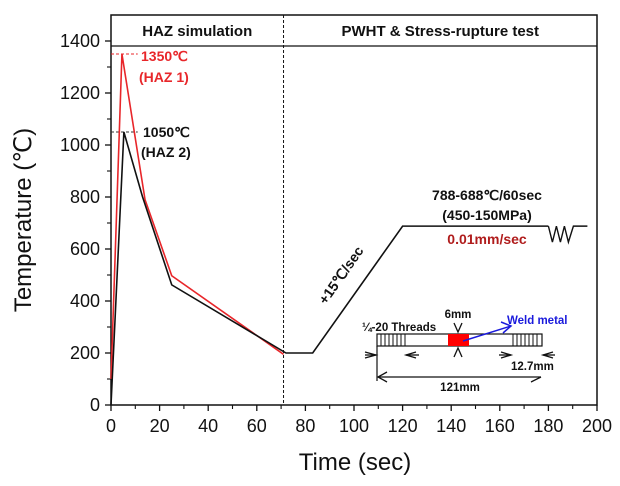 Image resolution: width=620 pixels, height=486 pixels. What do you see at coordinates (208, 426) in the screenshot?
I see `x-tick-label: 40` at bounding box center [208, 426].